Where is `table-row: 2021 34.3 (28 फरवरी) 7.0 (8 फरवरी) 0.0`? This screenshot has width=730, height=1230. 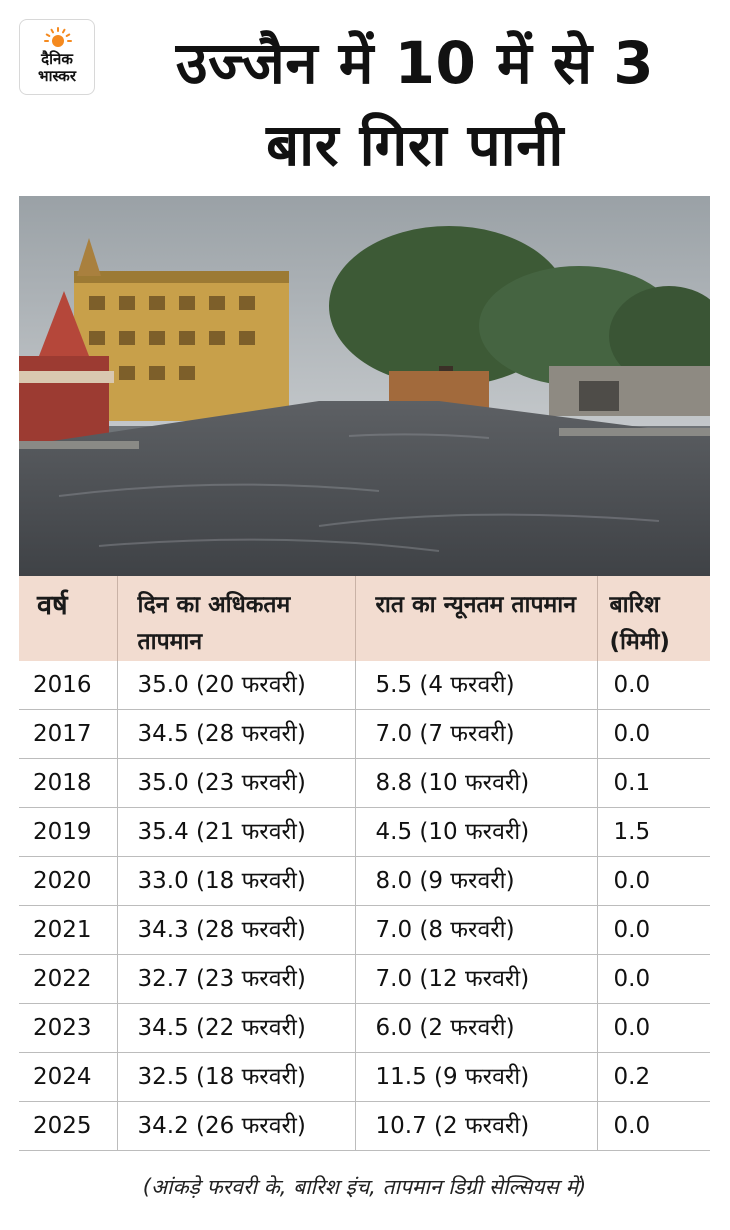 table-row: 2021 34.3 (28 फरवरी) 7.0 (8 फरवरी) 0.0 is located at coordinates (364, 930).